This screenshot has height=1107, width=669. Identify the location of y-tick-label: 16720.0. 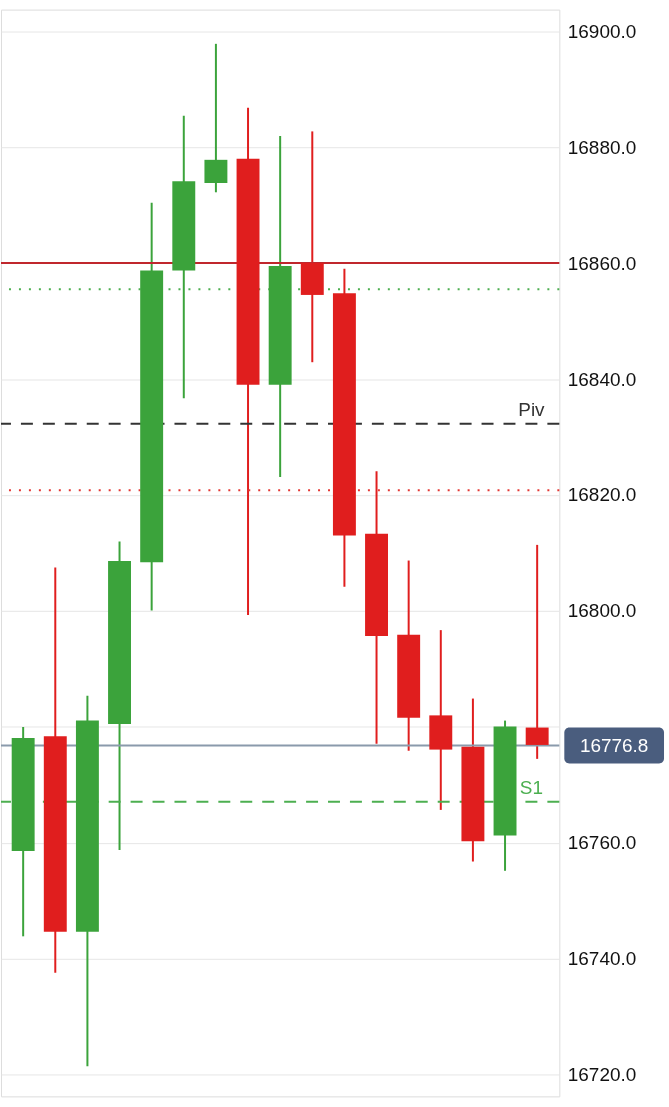
(602, 1075).